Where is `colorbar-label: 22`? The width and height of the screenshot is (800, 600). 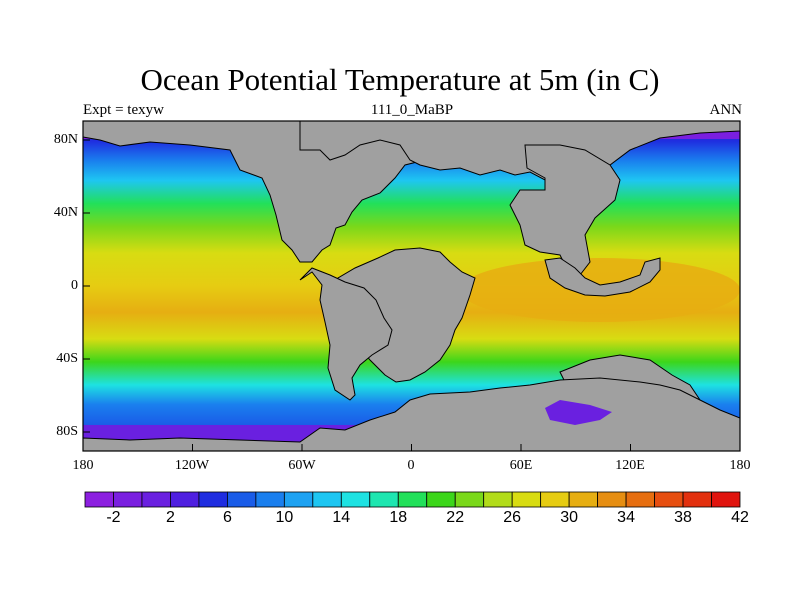
colorbar-label: 22 is located at coordinates (455, 517).